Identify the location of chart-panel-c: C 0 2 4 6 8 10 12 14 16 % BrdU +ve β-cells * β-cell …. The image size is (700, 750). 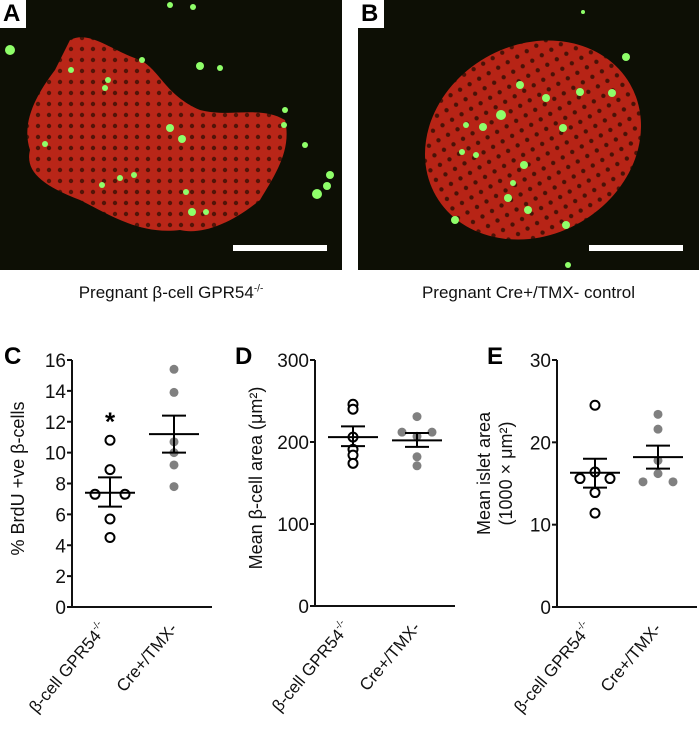
(108, 530).